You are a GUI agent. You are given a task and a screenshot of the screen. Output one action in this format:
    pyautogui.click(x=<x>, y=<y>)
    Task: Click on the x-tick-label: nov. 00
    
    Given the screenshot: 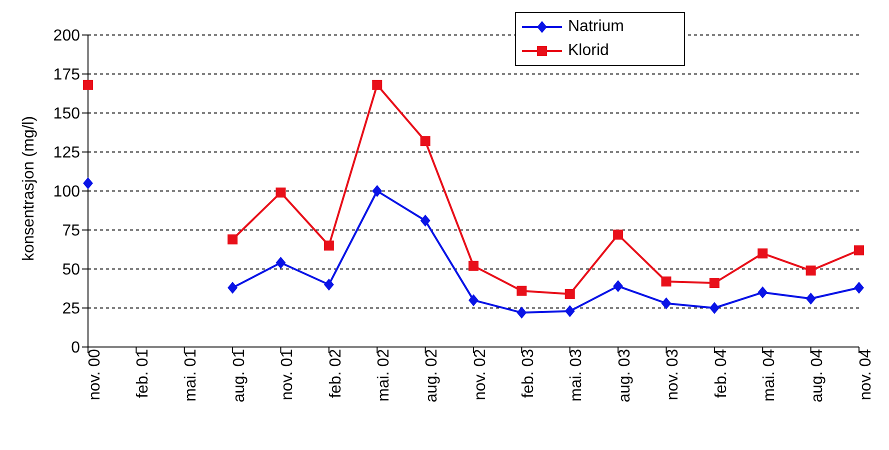 What is the action you would take?
    pyautogui.click(x=95, y=374)
    